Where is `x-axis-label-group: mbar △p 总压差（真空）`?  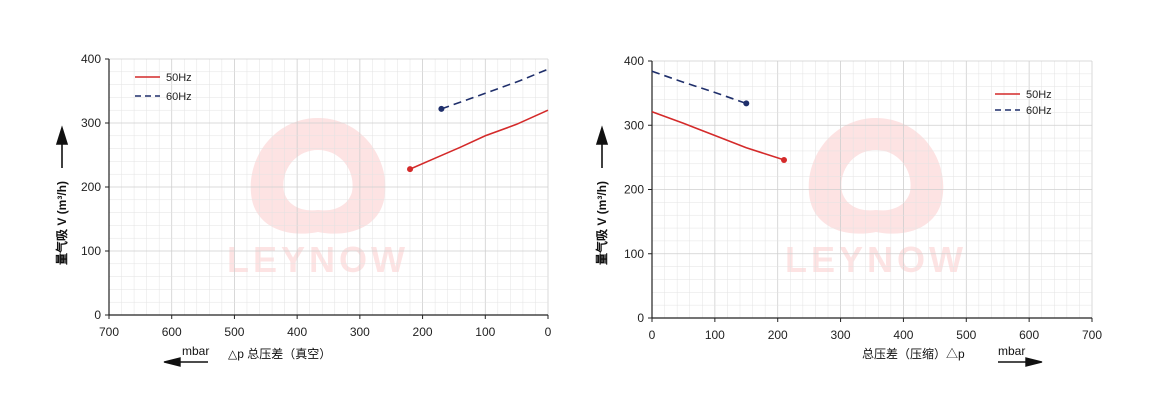
x-axis-label-group: mbar △p 总压差（真空） is located at coordinates (247, 355).